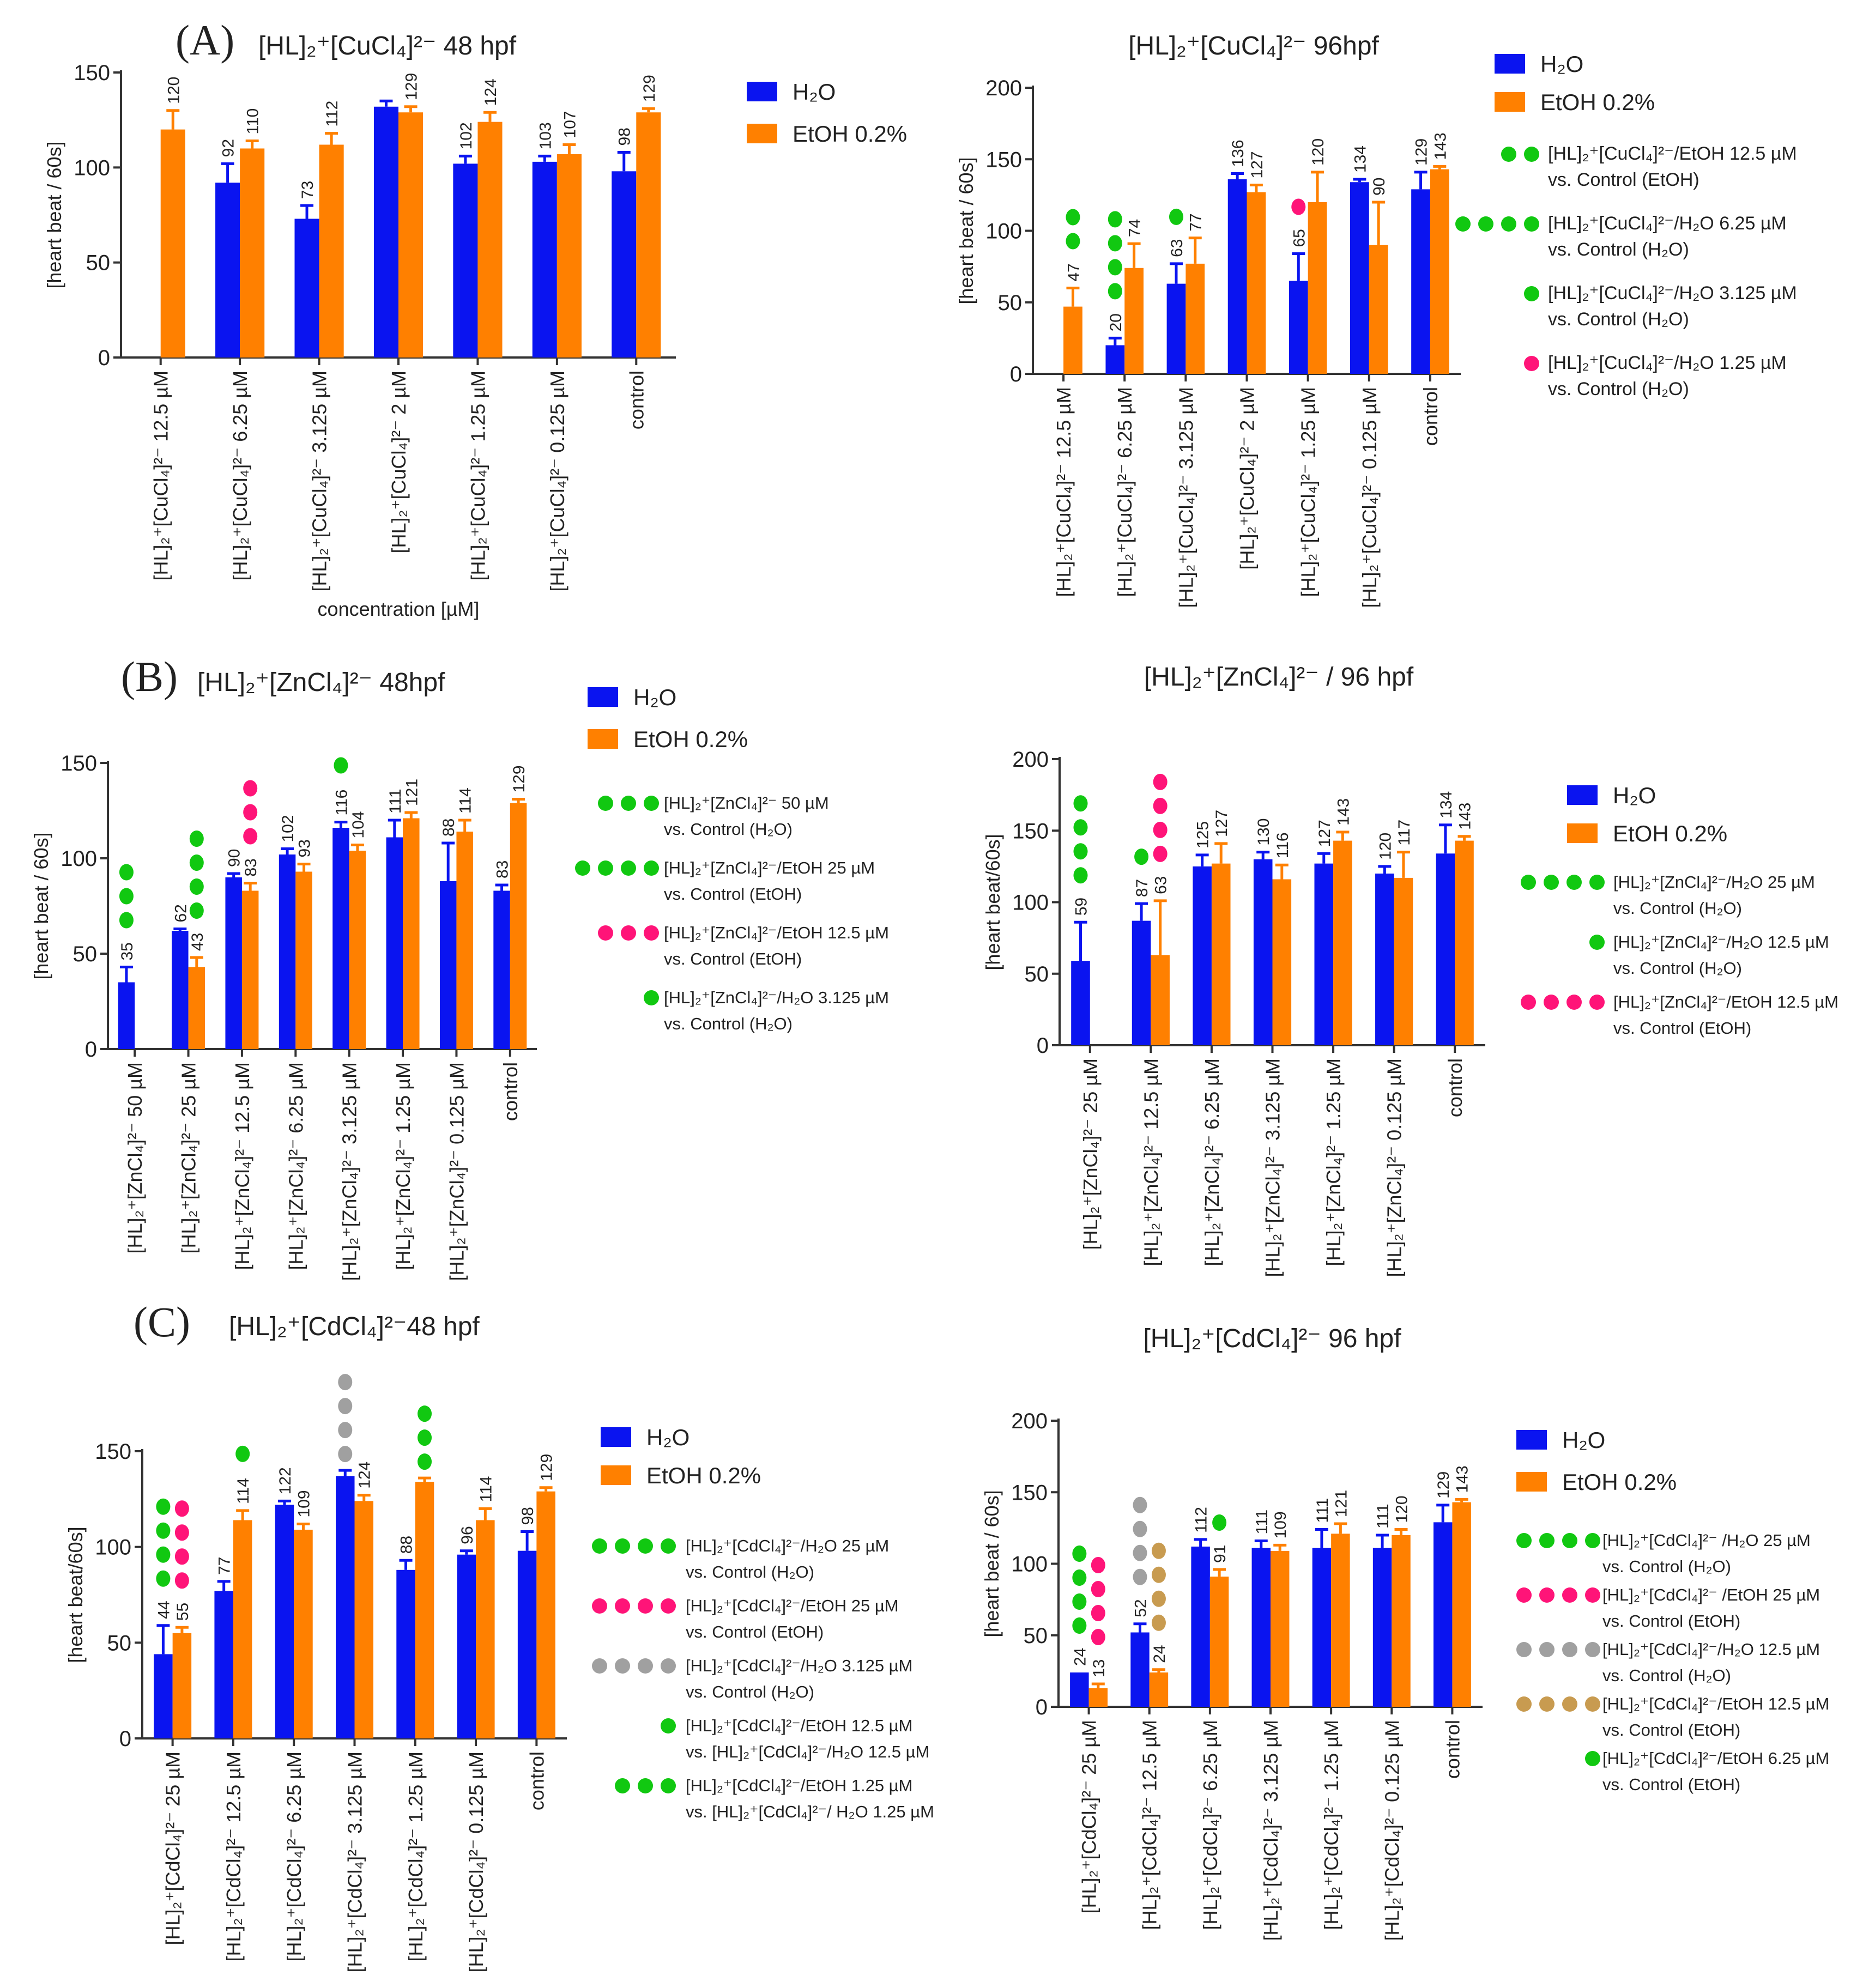 This screenshot has width=1875, height=1988. What do you see at coordinates (79, 859) in the screenshot?
I see `y-tick-label: 100` at bounding box center [79, 859].